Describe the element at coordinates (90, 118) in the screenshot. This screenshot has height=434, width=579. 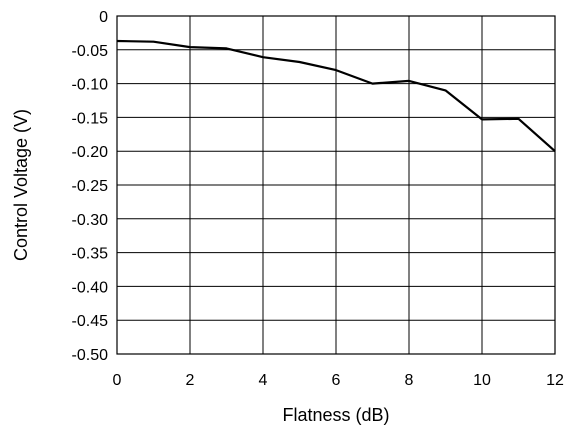
I see `y-tick-label: -0.15` at that location.